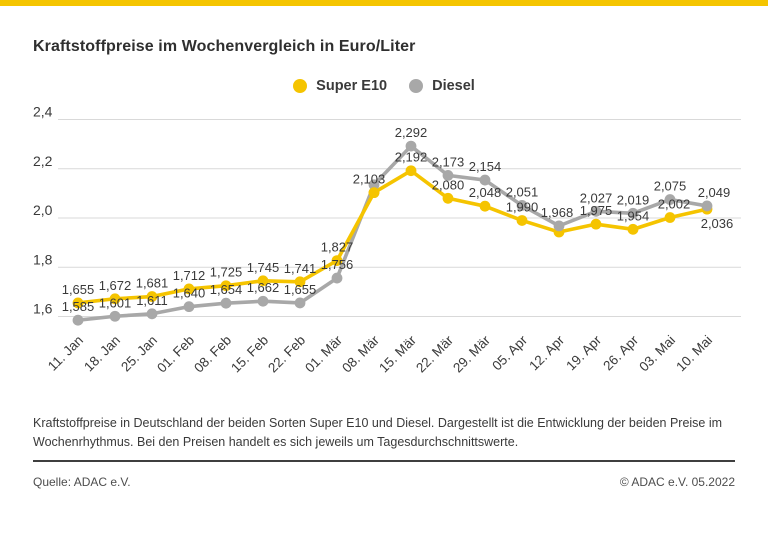 The height and width of the screenshot is (539, 768). I want to click on diesel-value-label: 1,756, so click(337, 264).